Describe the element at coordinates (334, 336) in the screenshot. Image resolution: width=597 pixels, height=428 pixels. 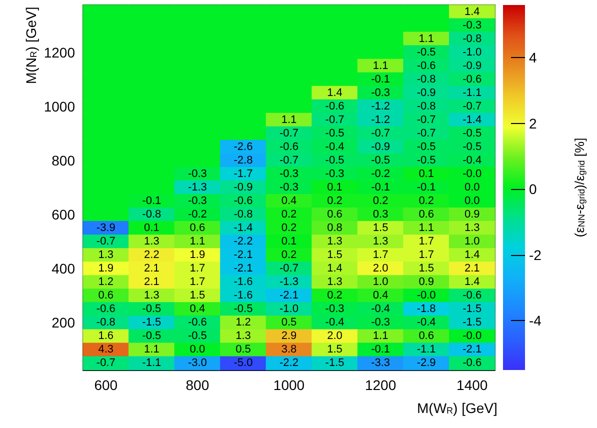
I see `data-label: 2.0` at that location.